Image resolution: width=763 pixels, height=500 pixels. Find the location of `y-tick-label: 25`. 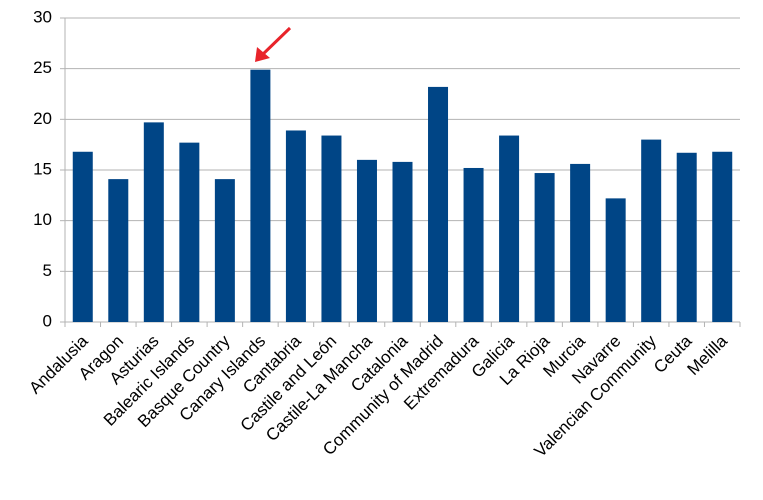

y-tick-label: 25 is located at coordinates (42, 67).